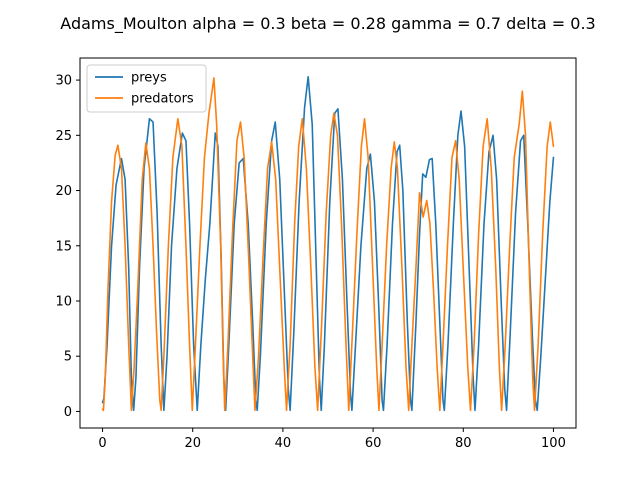 The width and height of the screenshot is (640, 480). What do you see at coordinates (102, 443) in the screenshot?
I see `x-tick-label: 0` at bounding box center [102, 443].